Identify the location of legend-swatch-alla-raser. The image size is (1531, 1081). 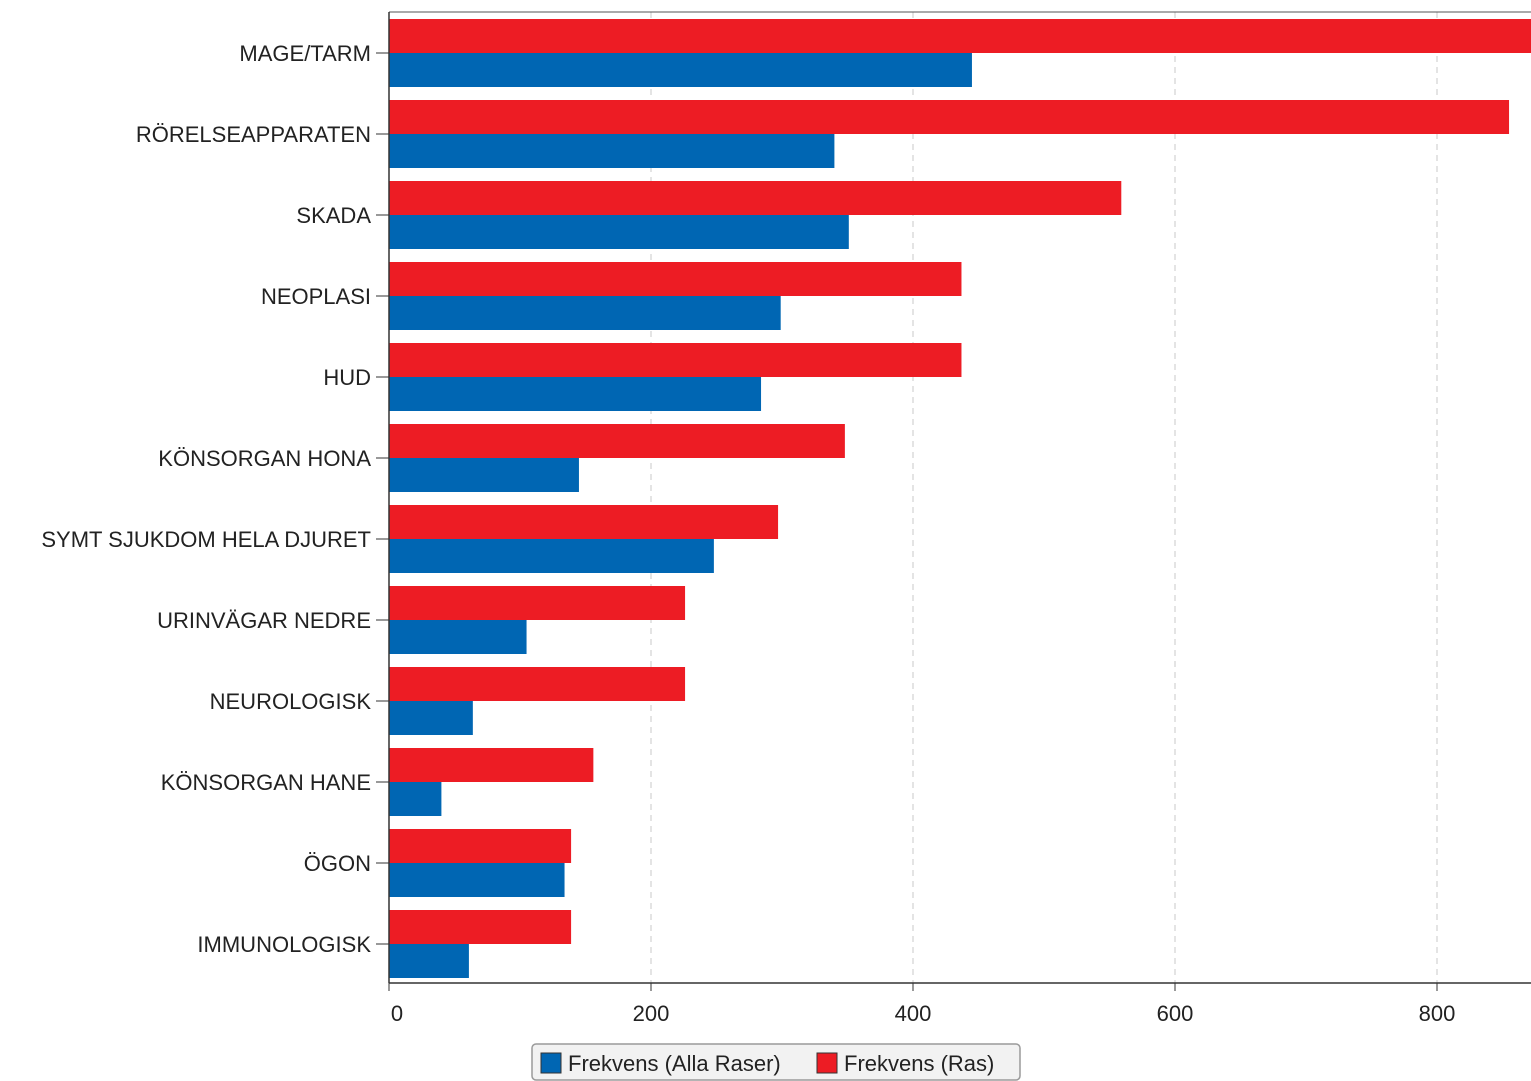
(551, 1063).